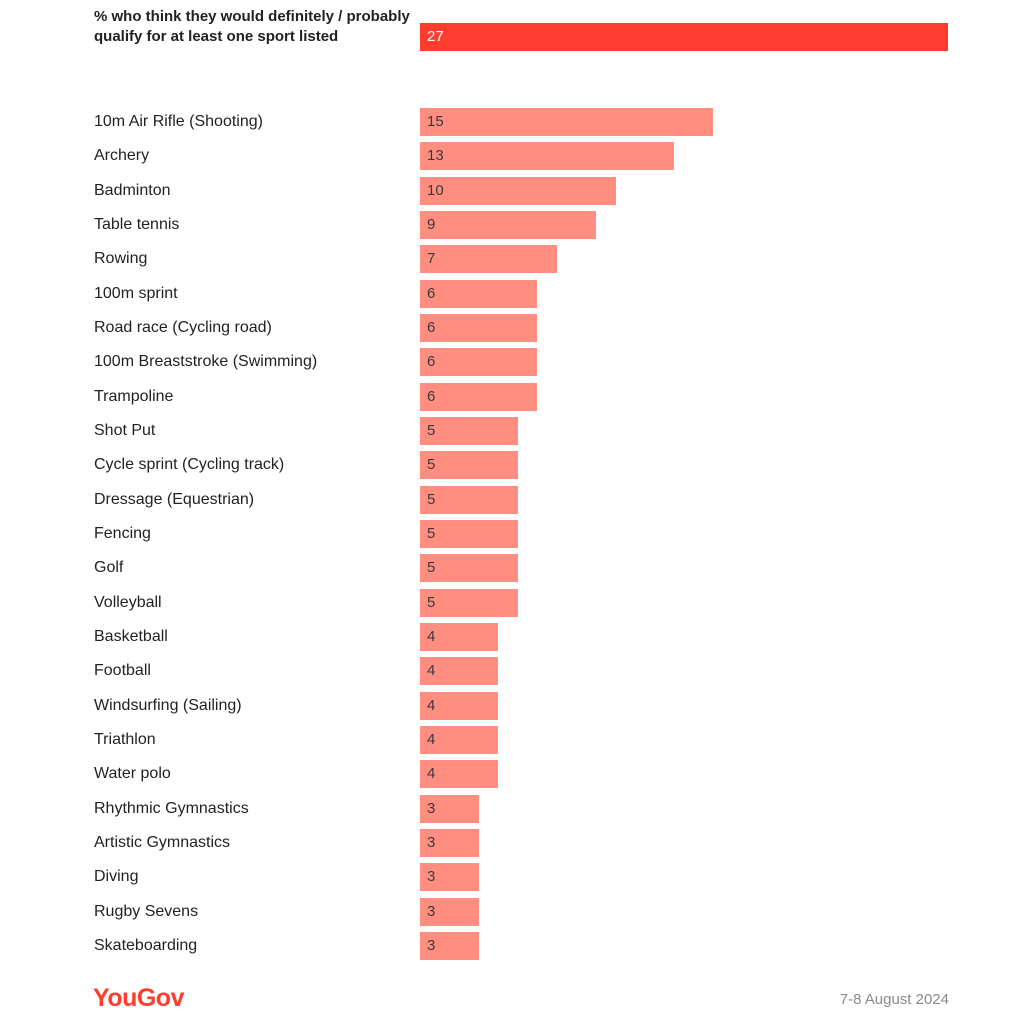 The image size is (1012, 1024). What do you see at coordinates (125, 739) in the screenshot?
I see `category-label: Triathlon` at bounding box center [125, 739].